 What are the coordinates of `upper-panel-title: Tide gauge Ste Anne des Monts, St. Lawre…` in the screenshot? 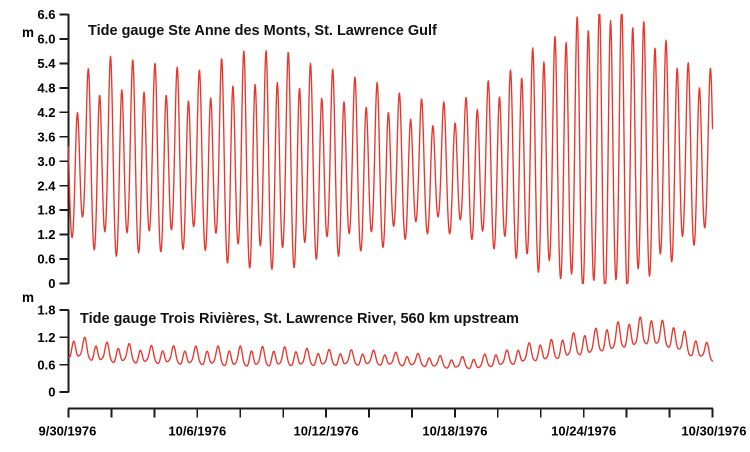 It's located at (262, 31).